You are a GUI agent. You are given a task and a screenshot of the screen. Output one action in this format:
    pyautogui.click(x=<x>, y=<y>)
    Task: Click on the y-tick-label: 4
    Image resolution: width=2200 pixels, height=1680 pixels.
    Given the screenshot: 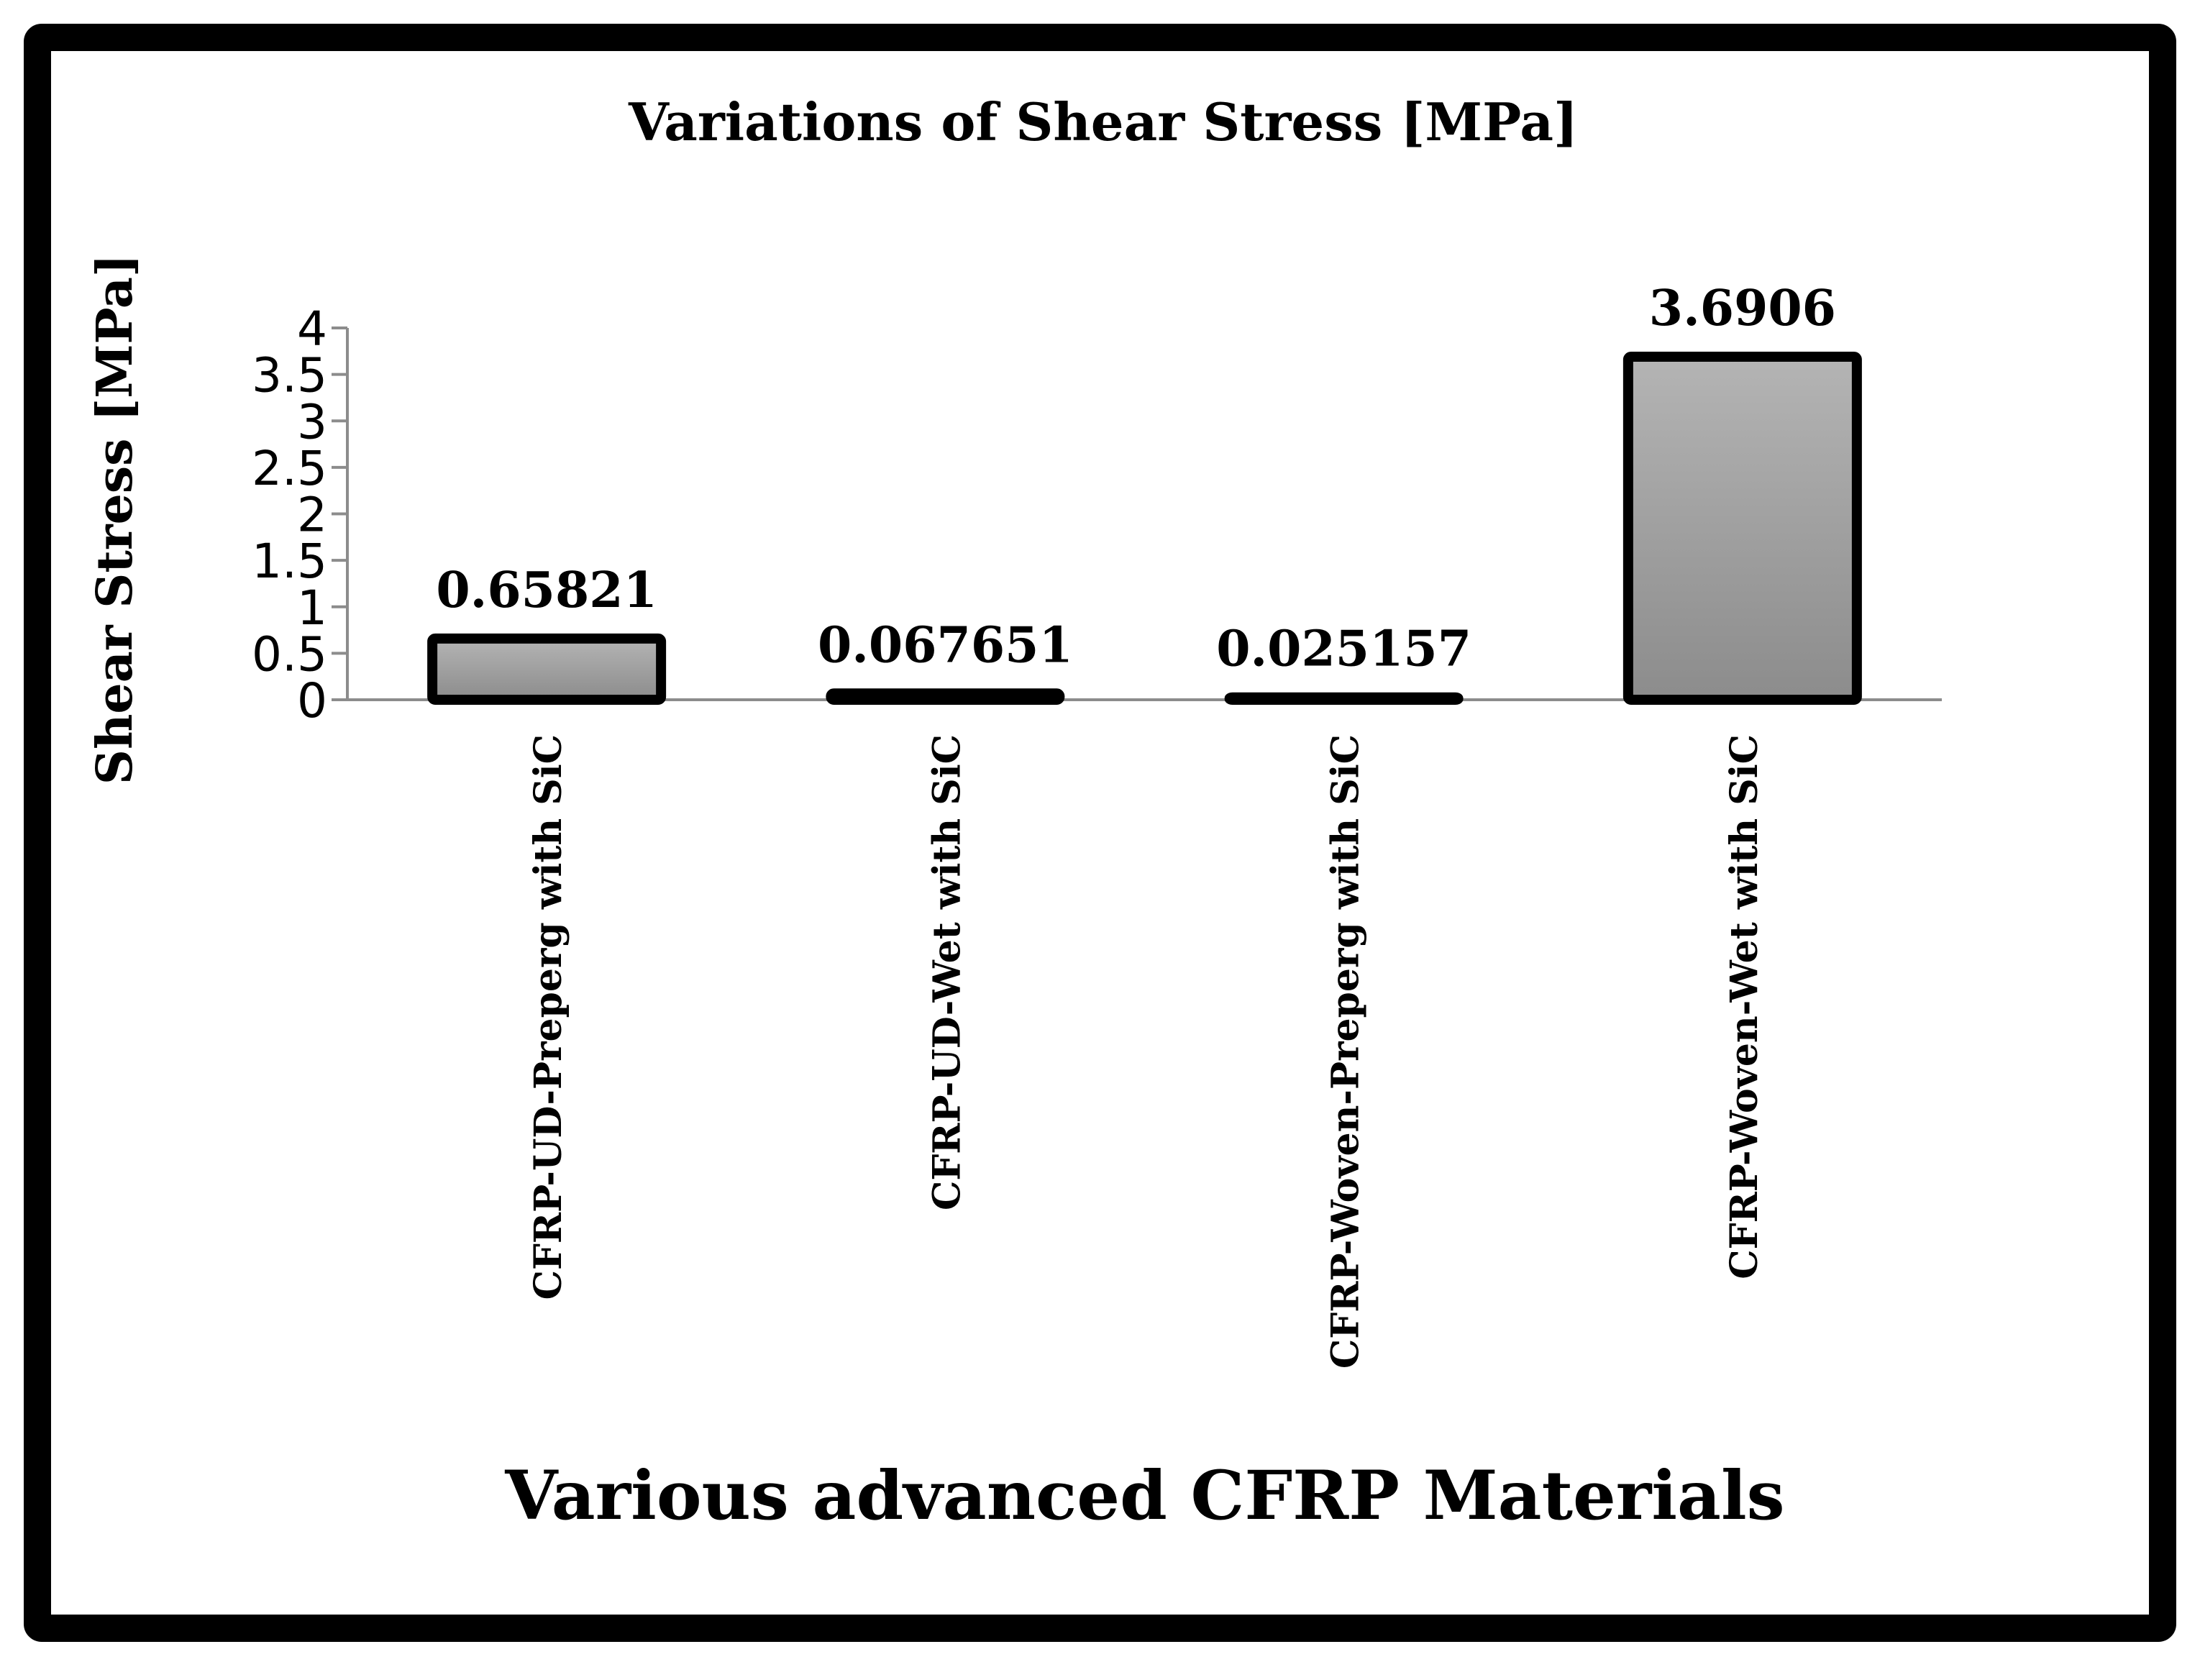 What is the action you would take?
    pyautogui.click(x=312, y=329)
    